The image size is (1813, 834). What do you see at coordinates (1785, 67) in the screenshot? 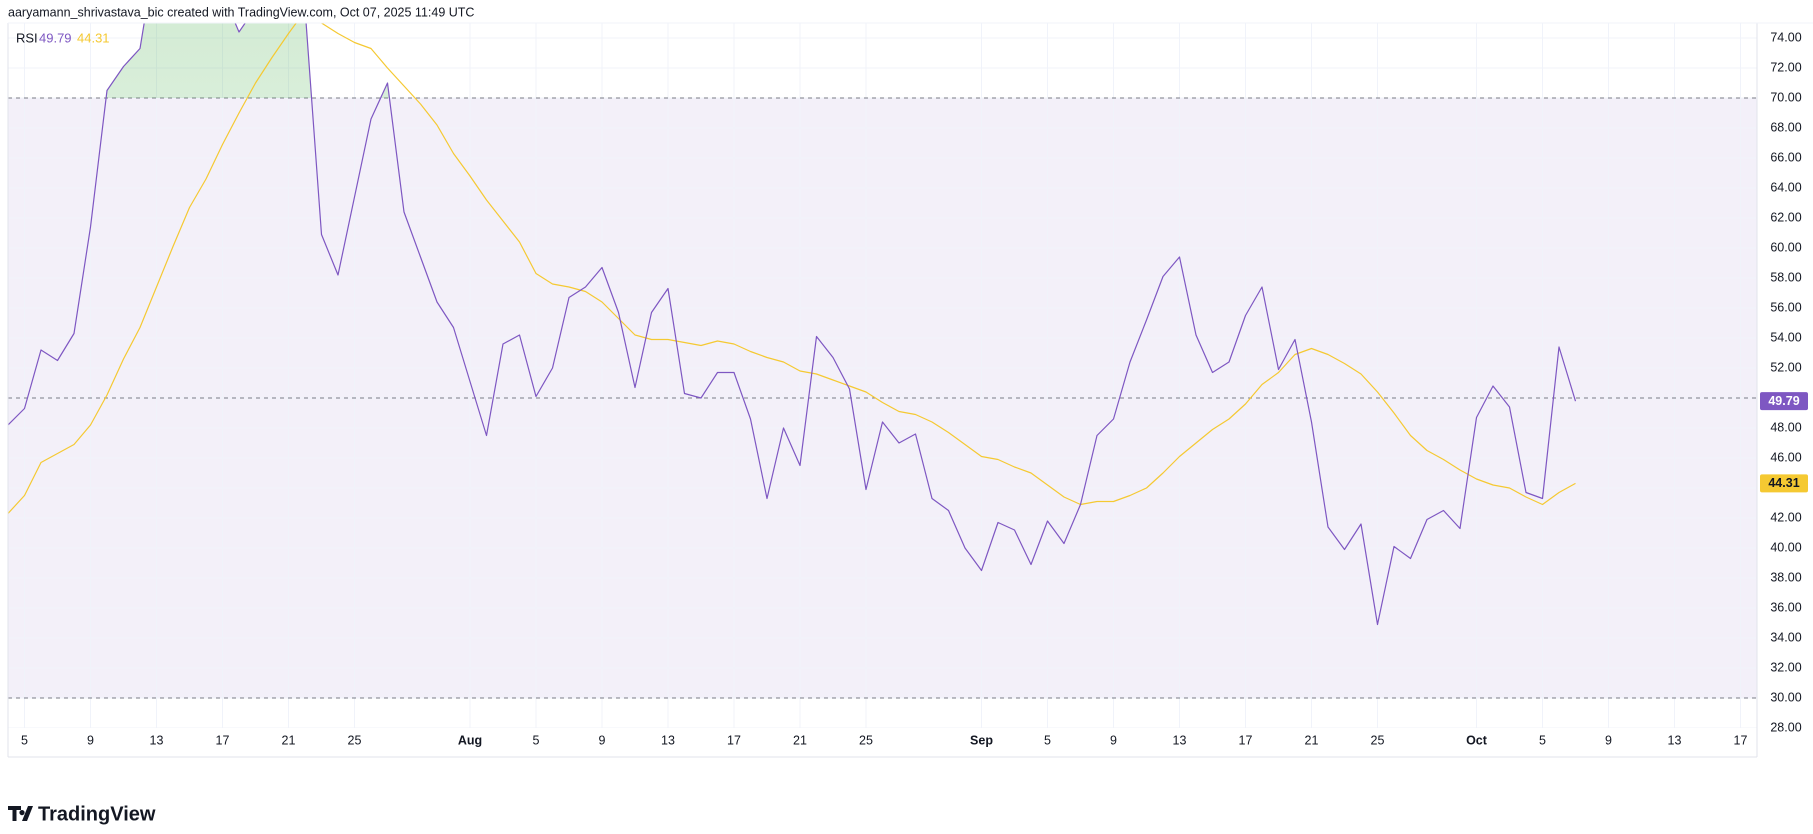
I see `y-tick-label: 72.00` at bounding box center [1785, 67].